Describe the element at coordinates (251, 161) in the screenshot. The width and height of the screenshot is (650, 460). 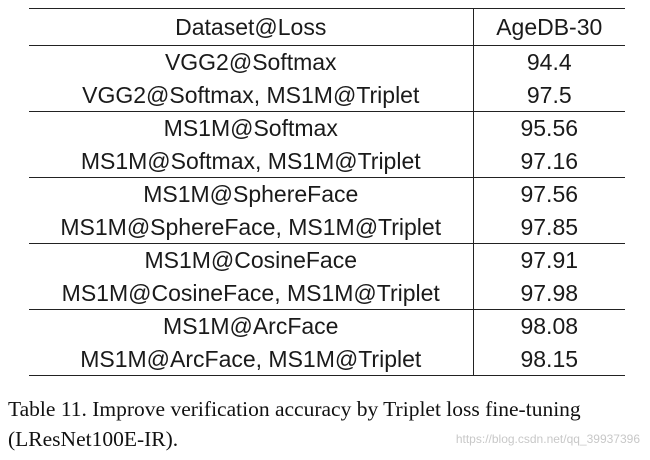
I see `dataset-loss-cell: MS1M@Softmax, MS1M@Triplet` at that location.